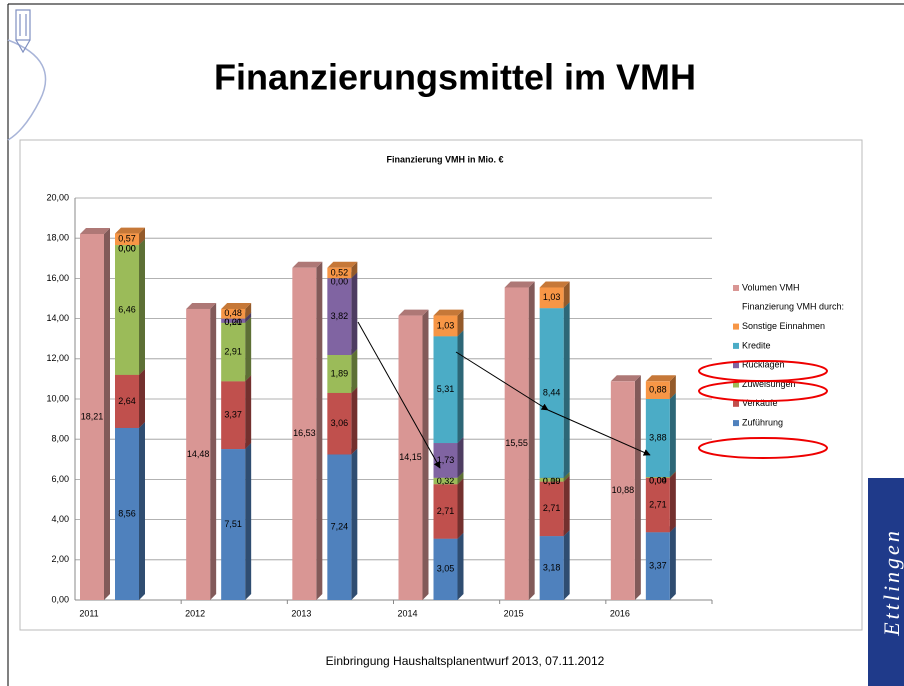  Describe the element at coordinates (891, 582) in the screenshot. I see `logo-text: Ettlingen` at that location.